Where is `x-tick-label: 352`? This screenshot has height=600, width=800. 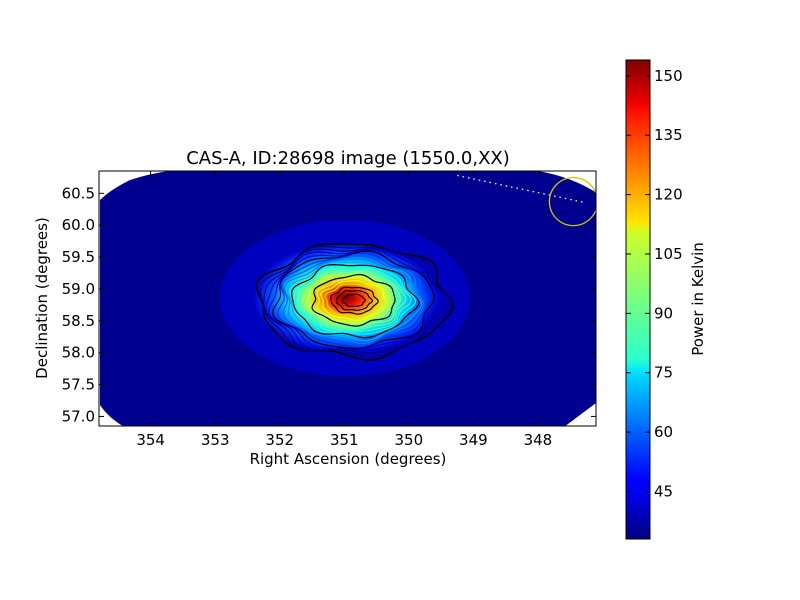 x-tick-label: 352 is located at coordinates (279, 440).